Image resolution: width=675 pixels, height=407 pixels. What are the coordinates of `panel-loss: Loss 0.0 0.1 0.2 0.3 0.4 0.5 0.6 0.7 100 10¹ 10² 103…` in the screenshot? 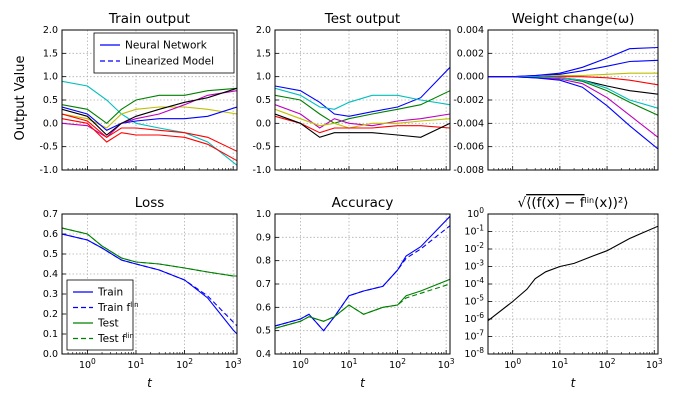 It's located at (142, 292).